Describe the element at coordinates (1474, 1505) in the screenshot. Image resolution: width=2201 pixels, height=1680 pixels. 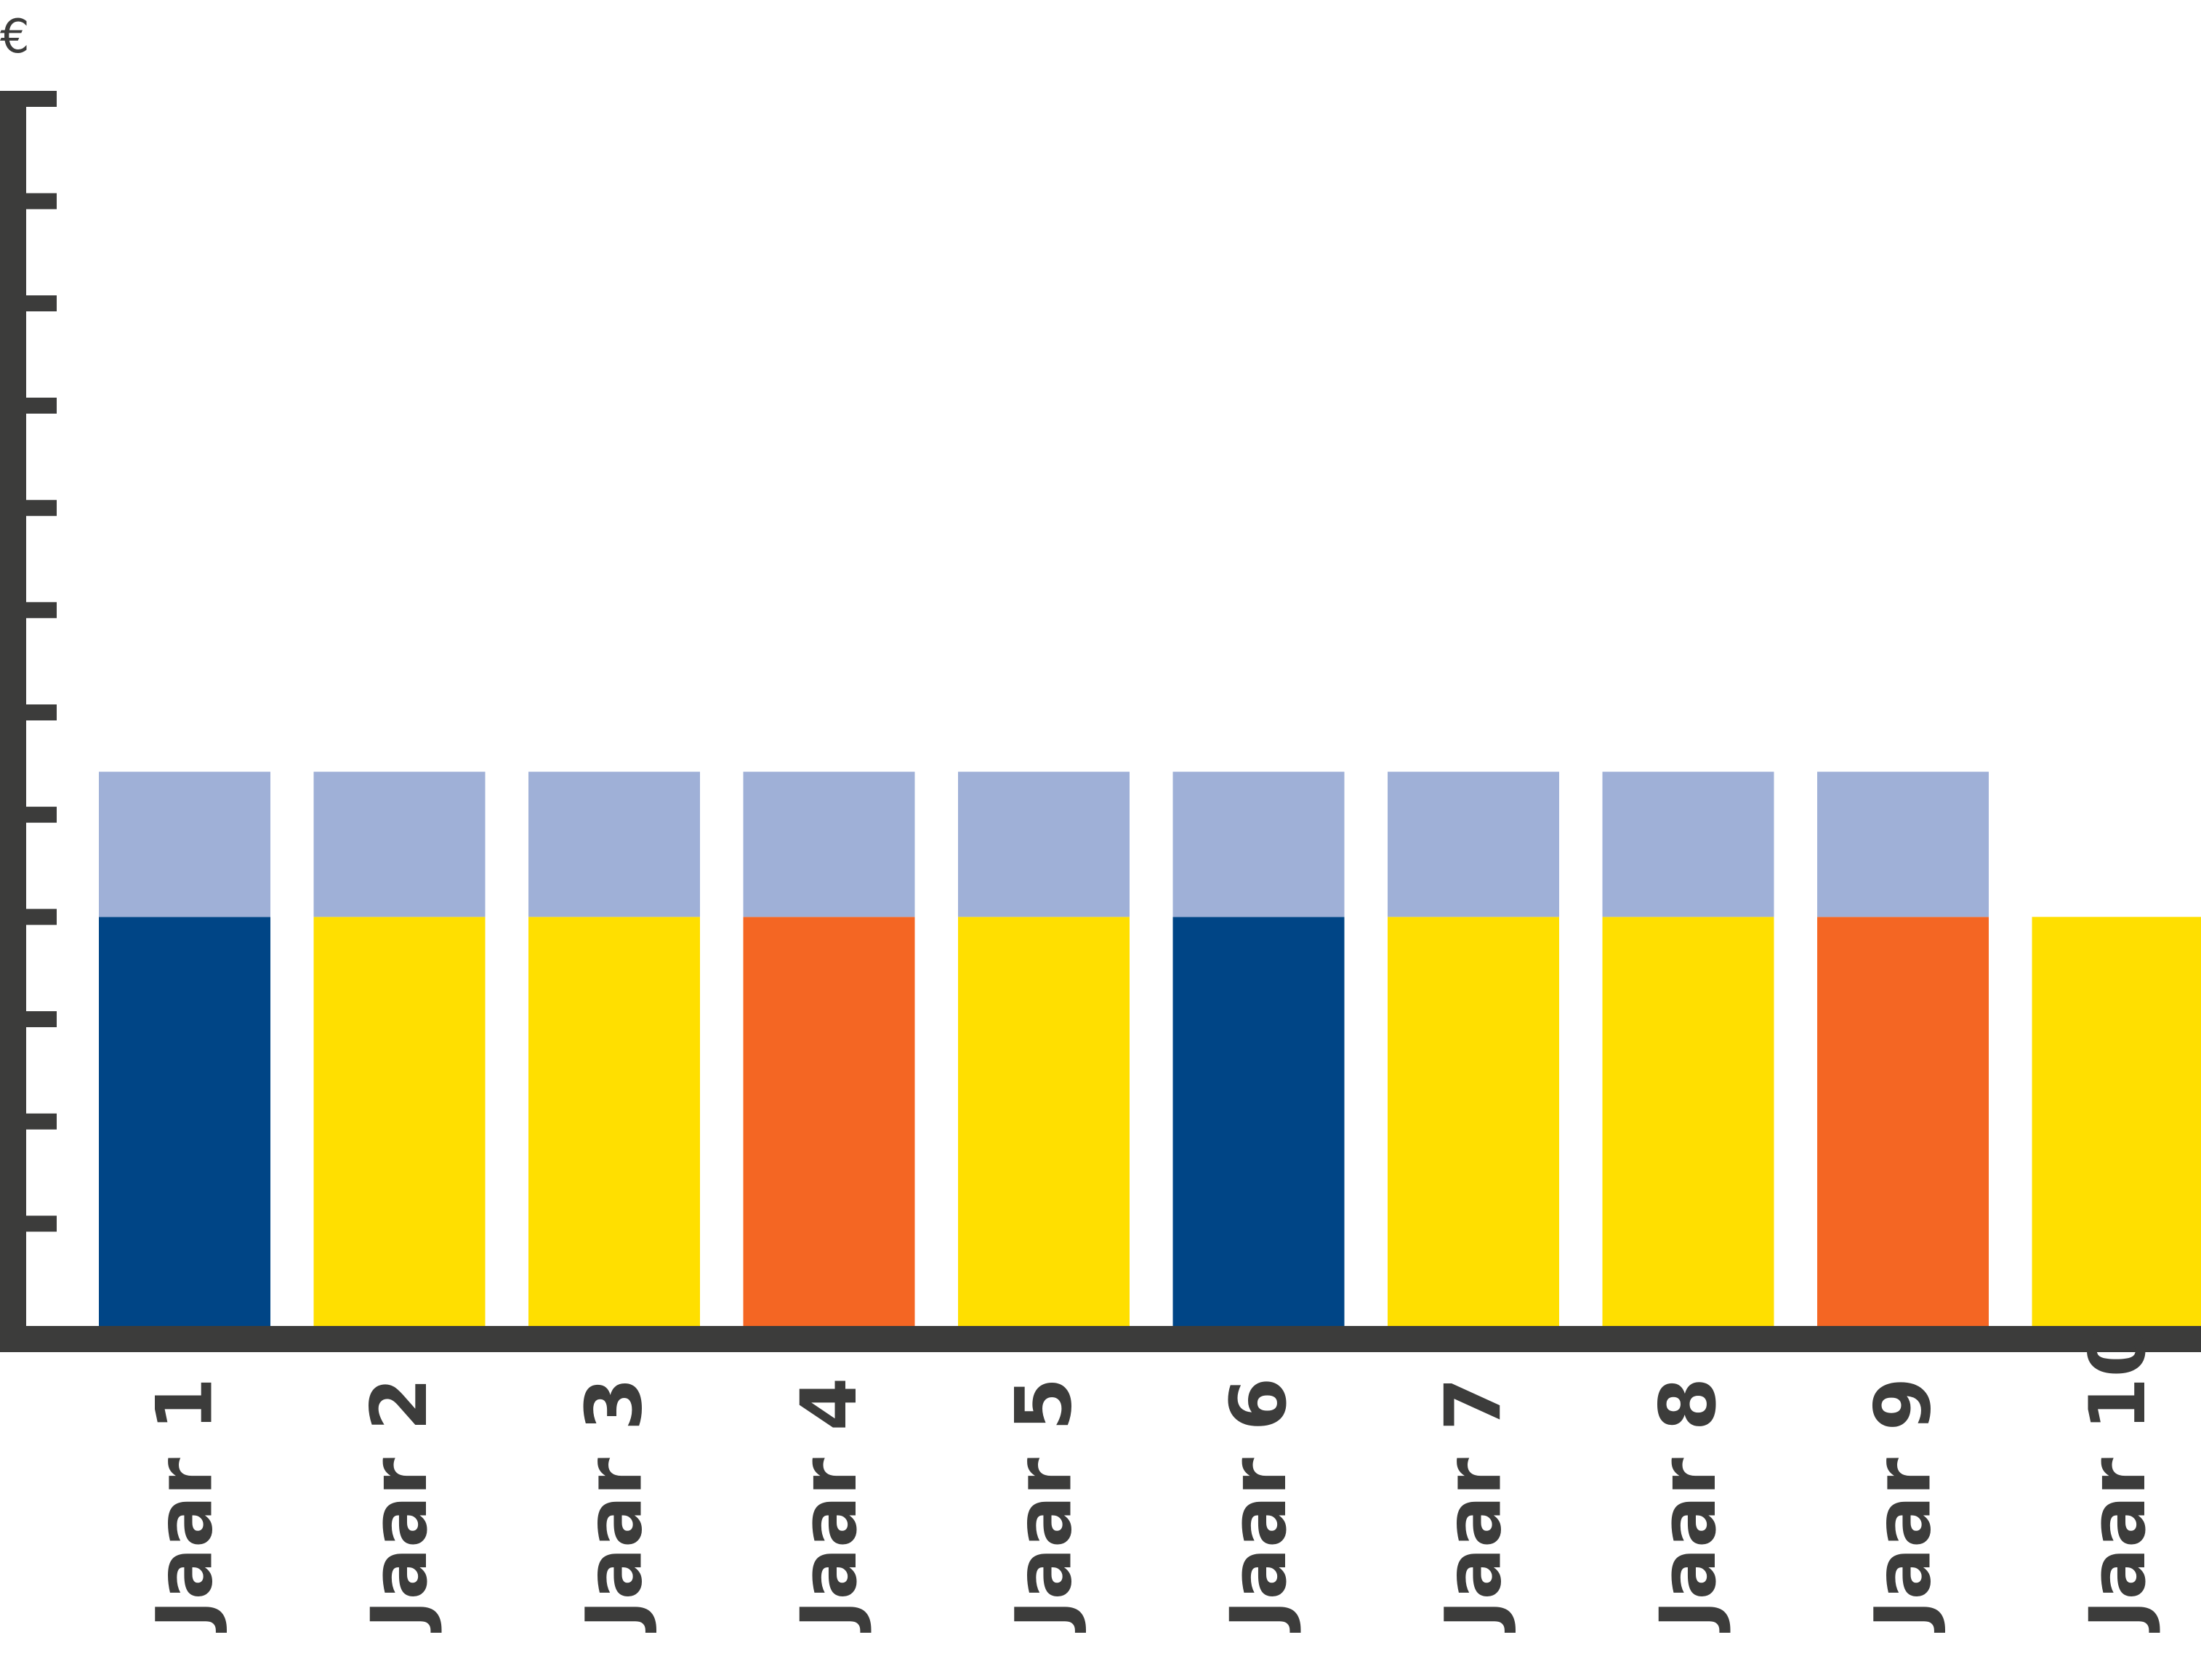
I see `x-tick-label: Jaar 7` at that location.